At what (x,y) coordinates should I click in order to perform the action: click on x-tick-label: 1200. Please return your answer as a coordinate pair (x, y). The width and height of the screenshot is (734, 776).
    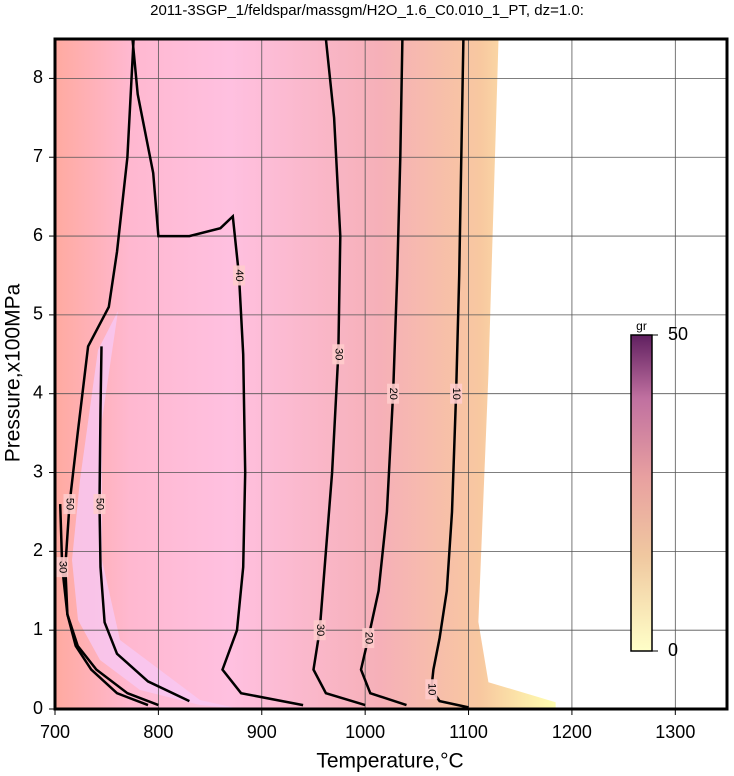
    Looking at the image, I should click on (572, 732).